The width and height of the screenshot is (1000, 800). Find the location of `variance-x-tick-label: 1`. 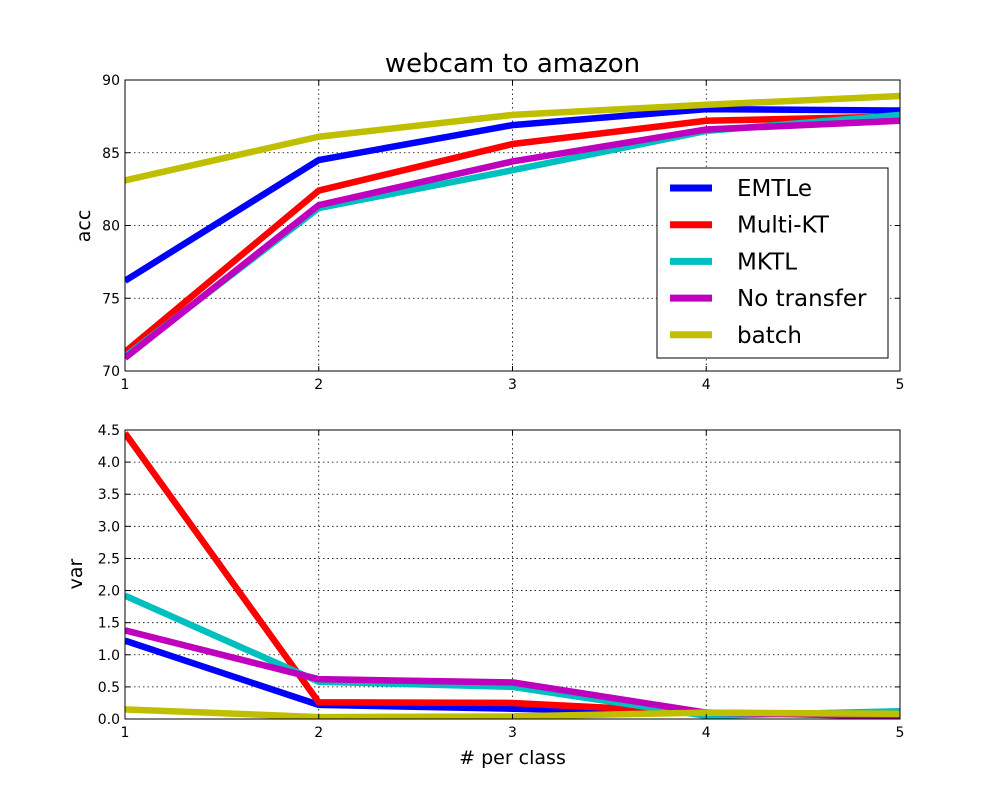

variance-x-tick-label: 1 is located at coordinates (125, 733).